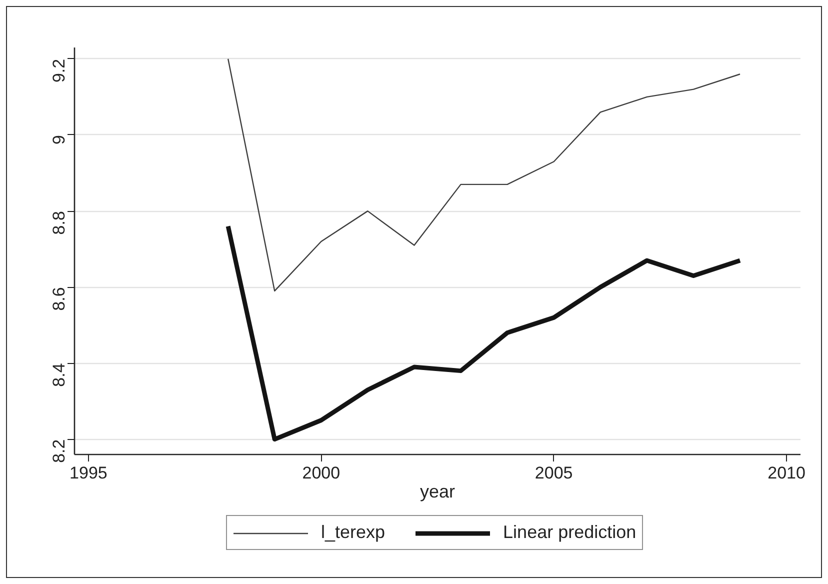  What do you see at coordinates (59, 299) in the screenshot?
I see `y-tick-label: 8.6` at bounding box center [59, 299].